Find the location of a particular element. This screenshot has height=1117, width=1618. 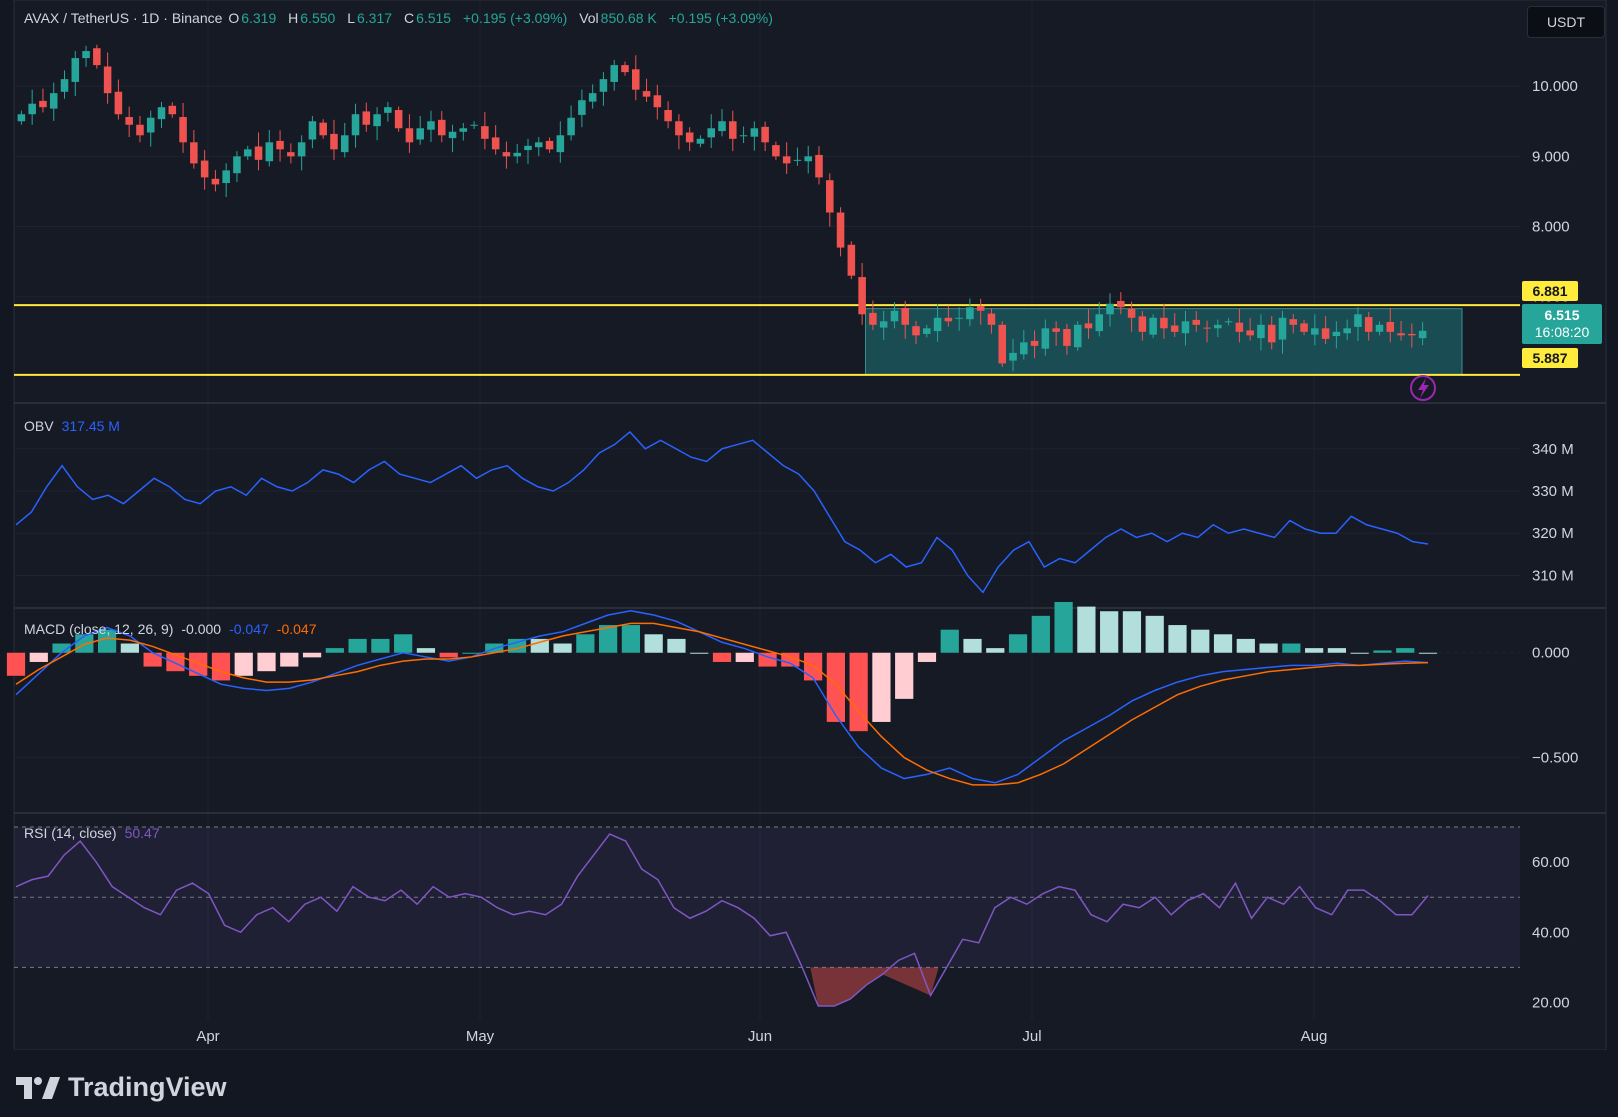

rsi-title: RSI (14, close) 50.47 is located at coordinates (92, 833).